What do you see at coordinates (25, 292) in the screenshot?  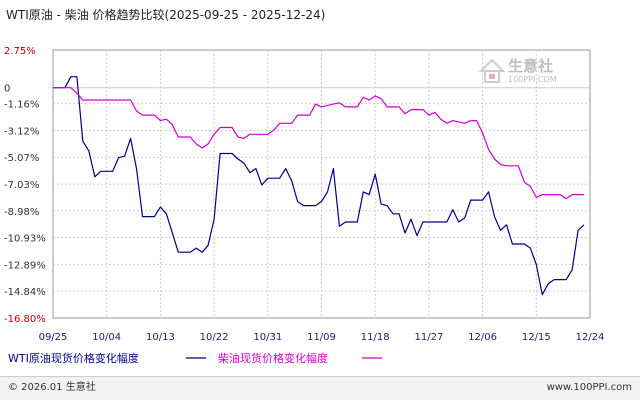 I see `y-tick-label: -14.84%` at bounding box center [25, 292].